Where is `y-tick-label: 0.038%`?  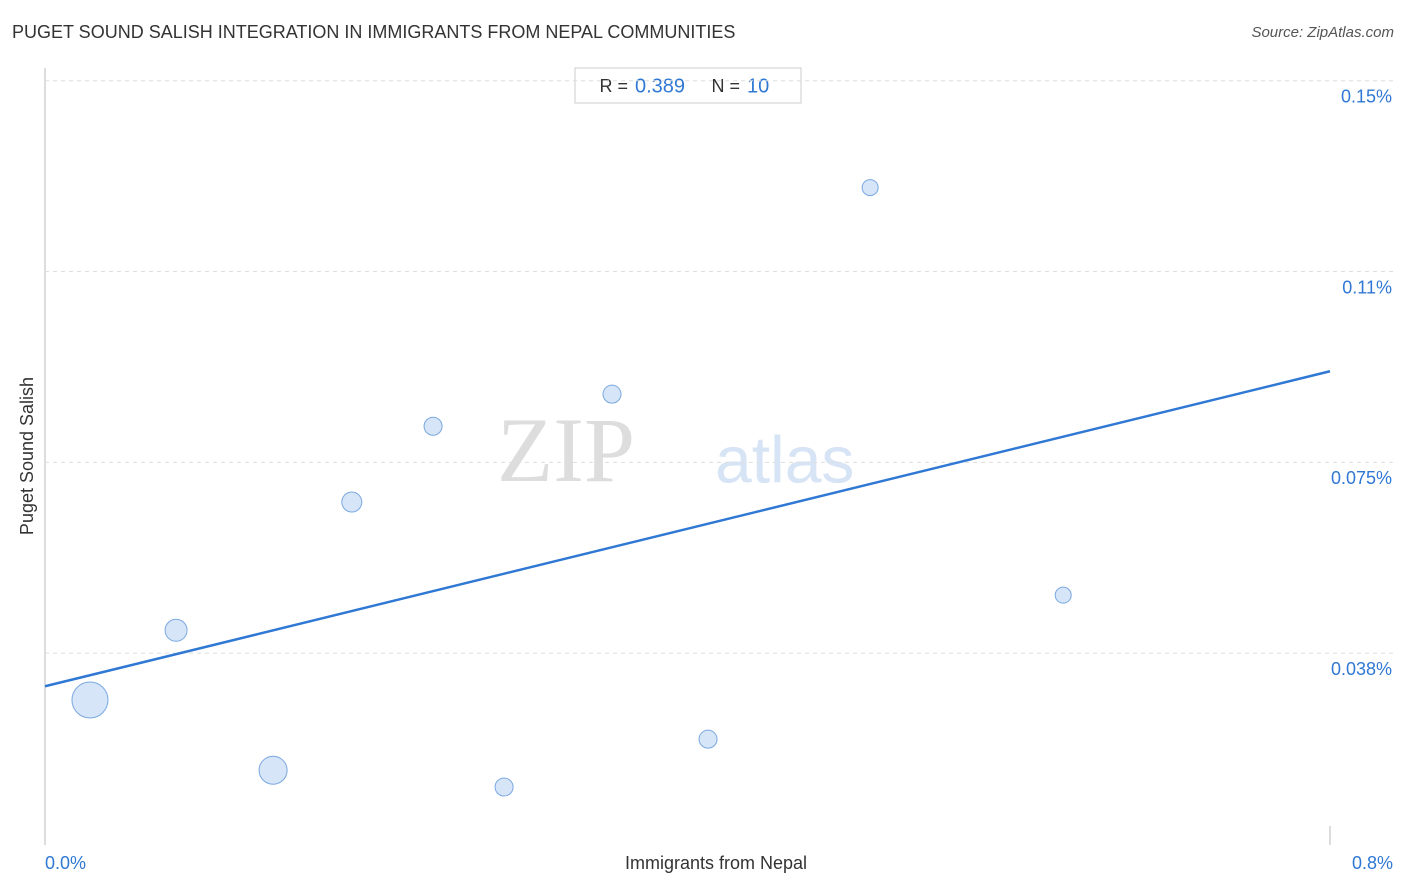
y-tick-label: 0.038% is located at coordinates (1361, 669).